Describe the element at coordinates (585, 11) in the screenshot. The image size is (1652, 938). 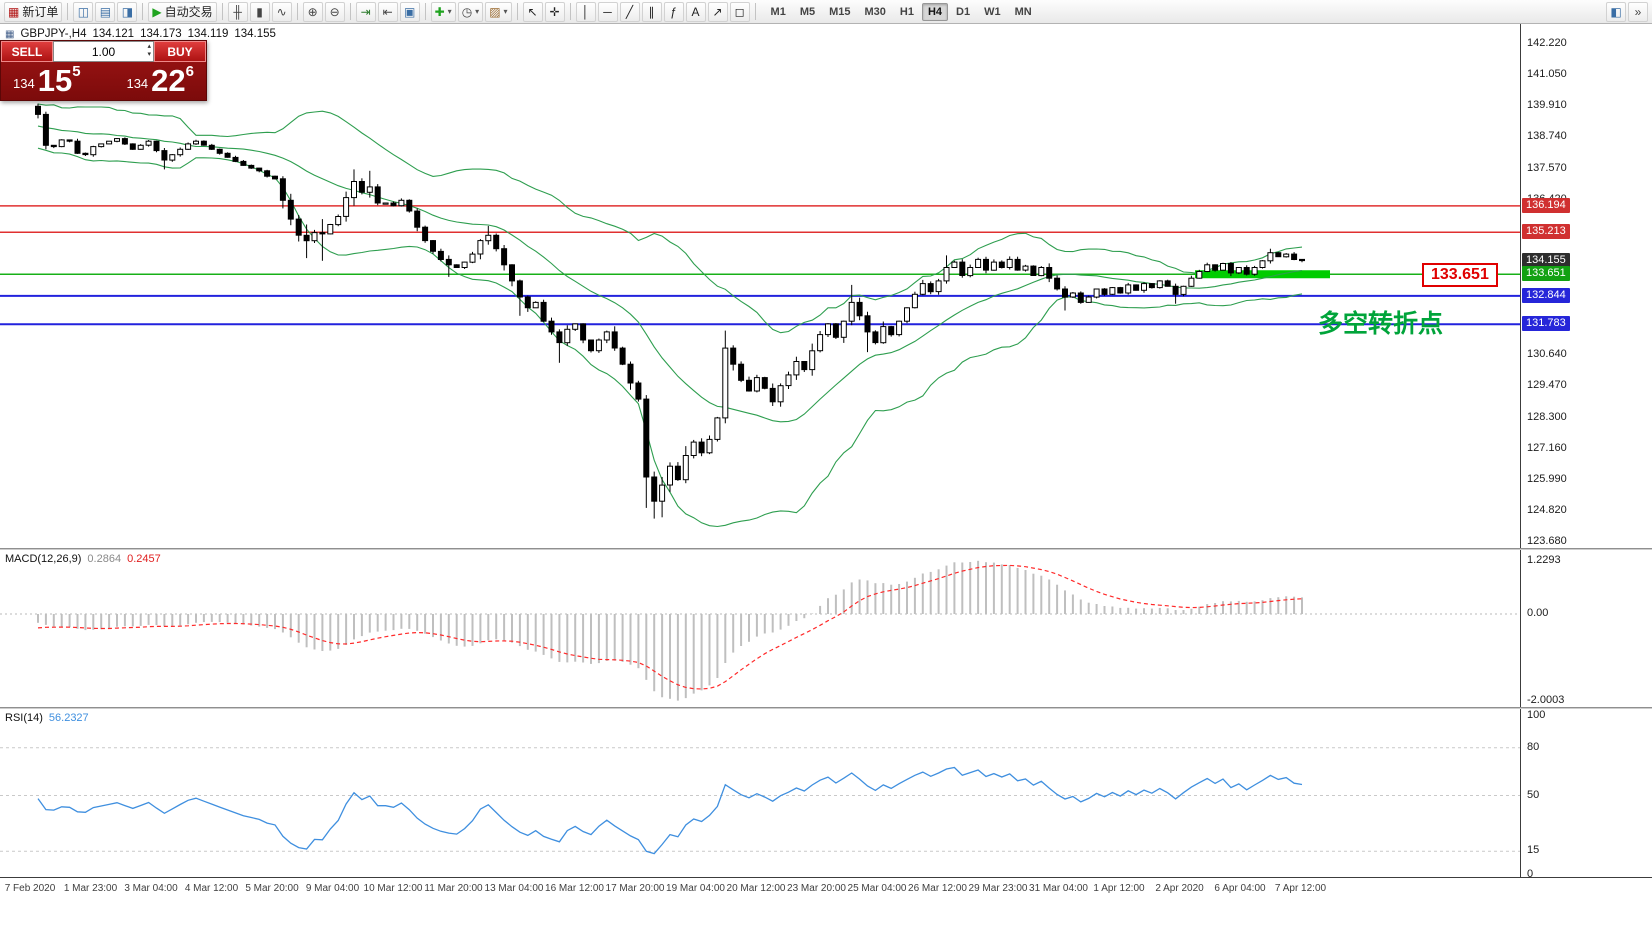
I see `vertical-line-button: │` at that location.